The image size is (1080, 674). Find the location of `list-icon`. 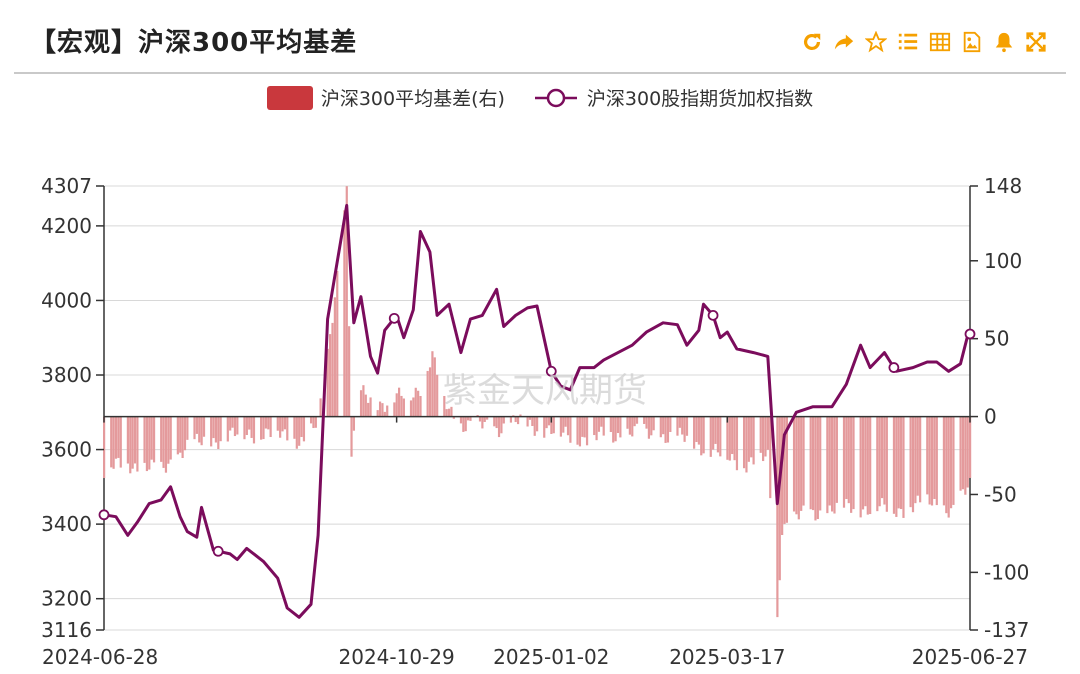

list-icon is located at coordinates (908, 42).